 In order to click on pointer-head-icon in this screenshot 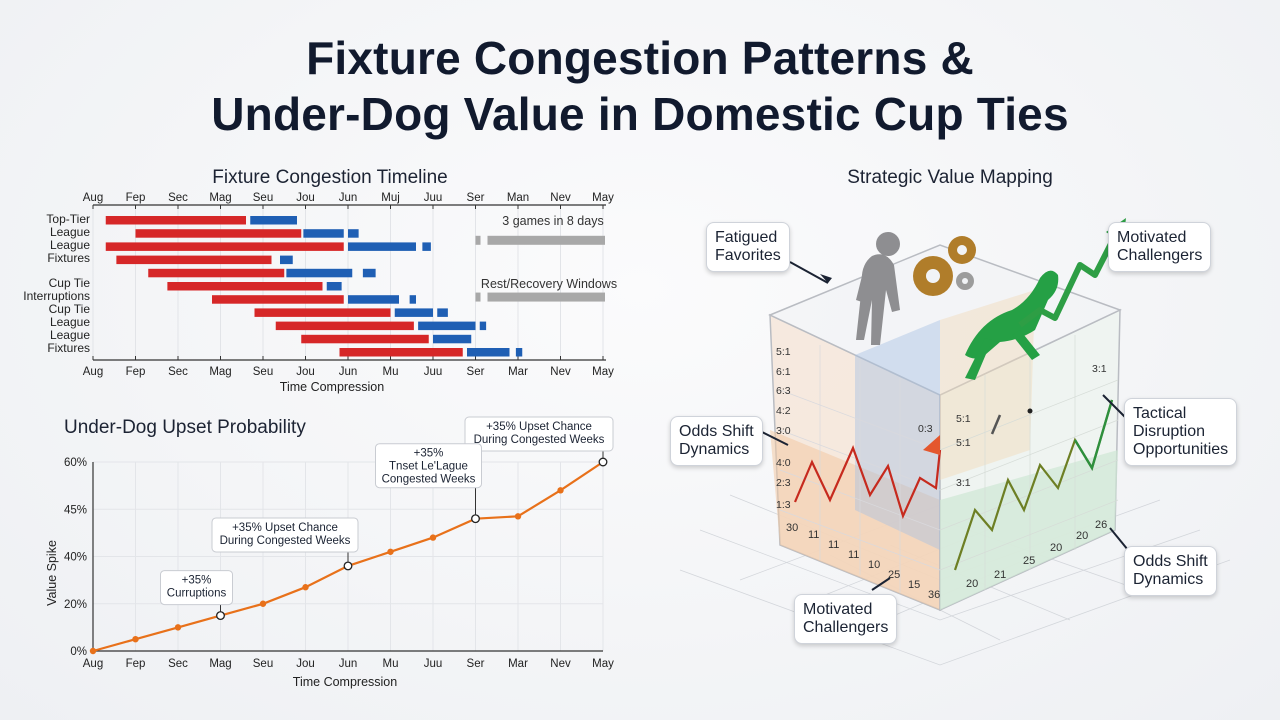, I will do `click(826, 278)`.